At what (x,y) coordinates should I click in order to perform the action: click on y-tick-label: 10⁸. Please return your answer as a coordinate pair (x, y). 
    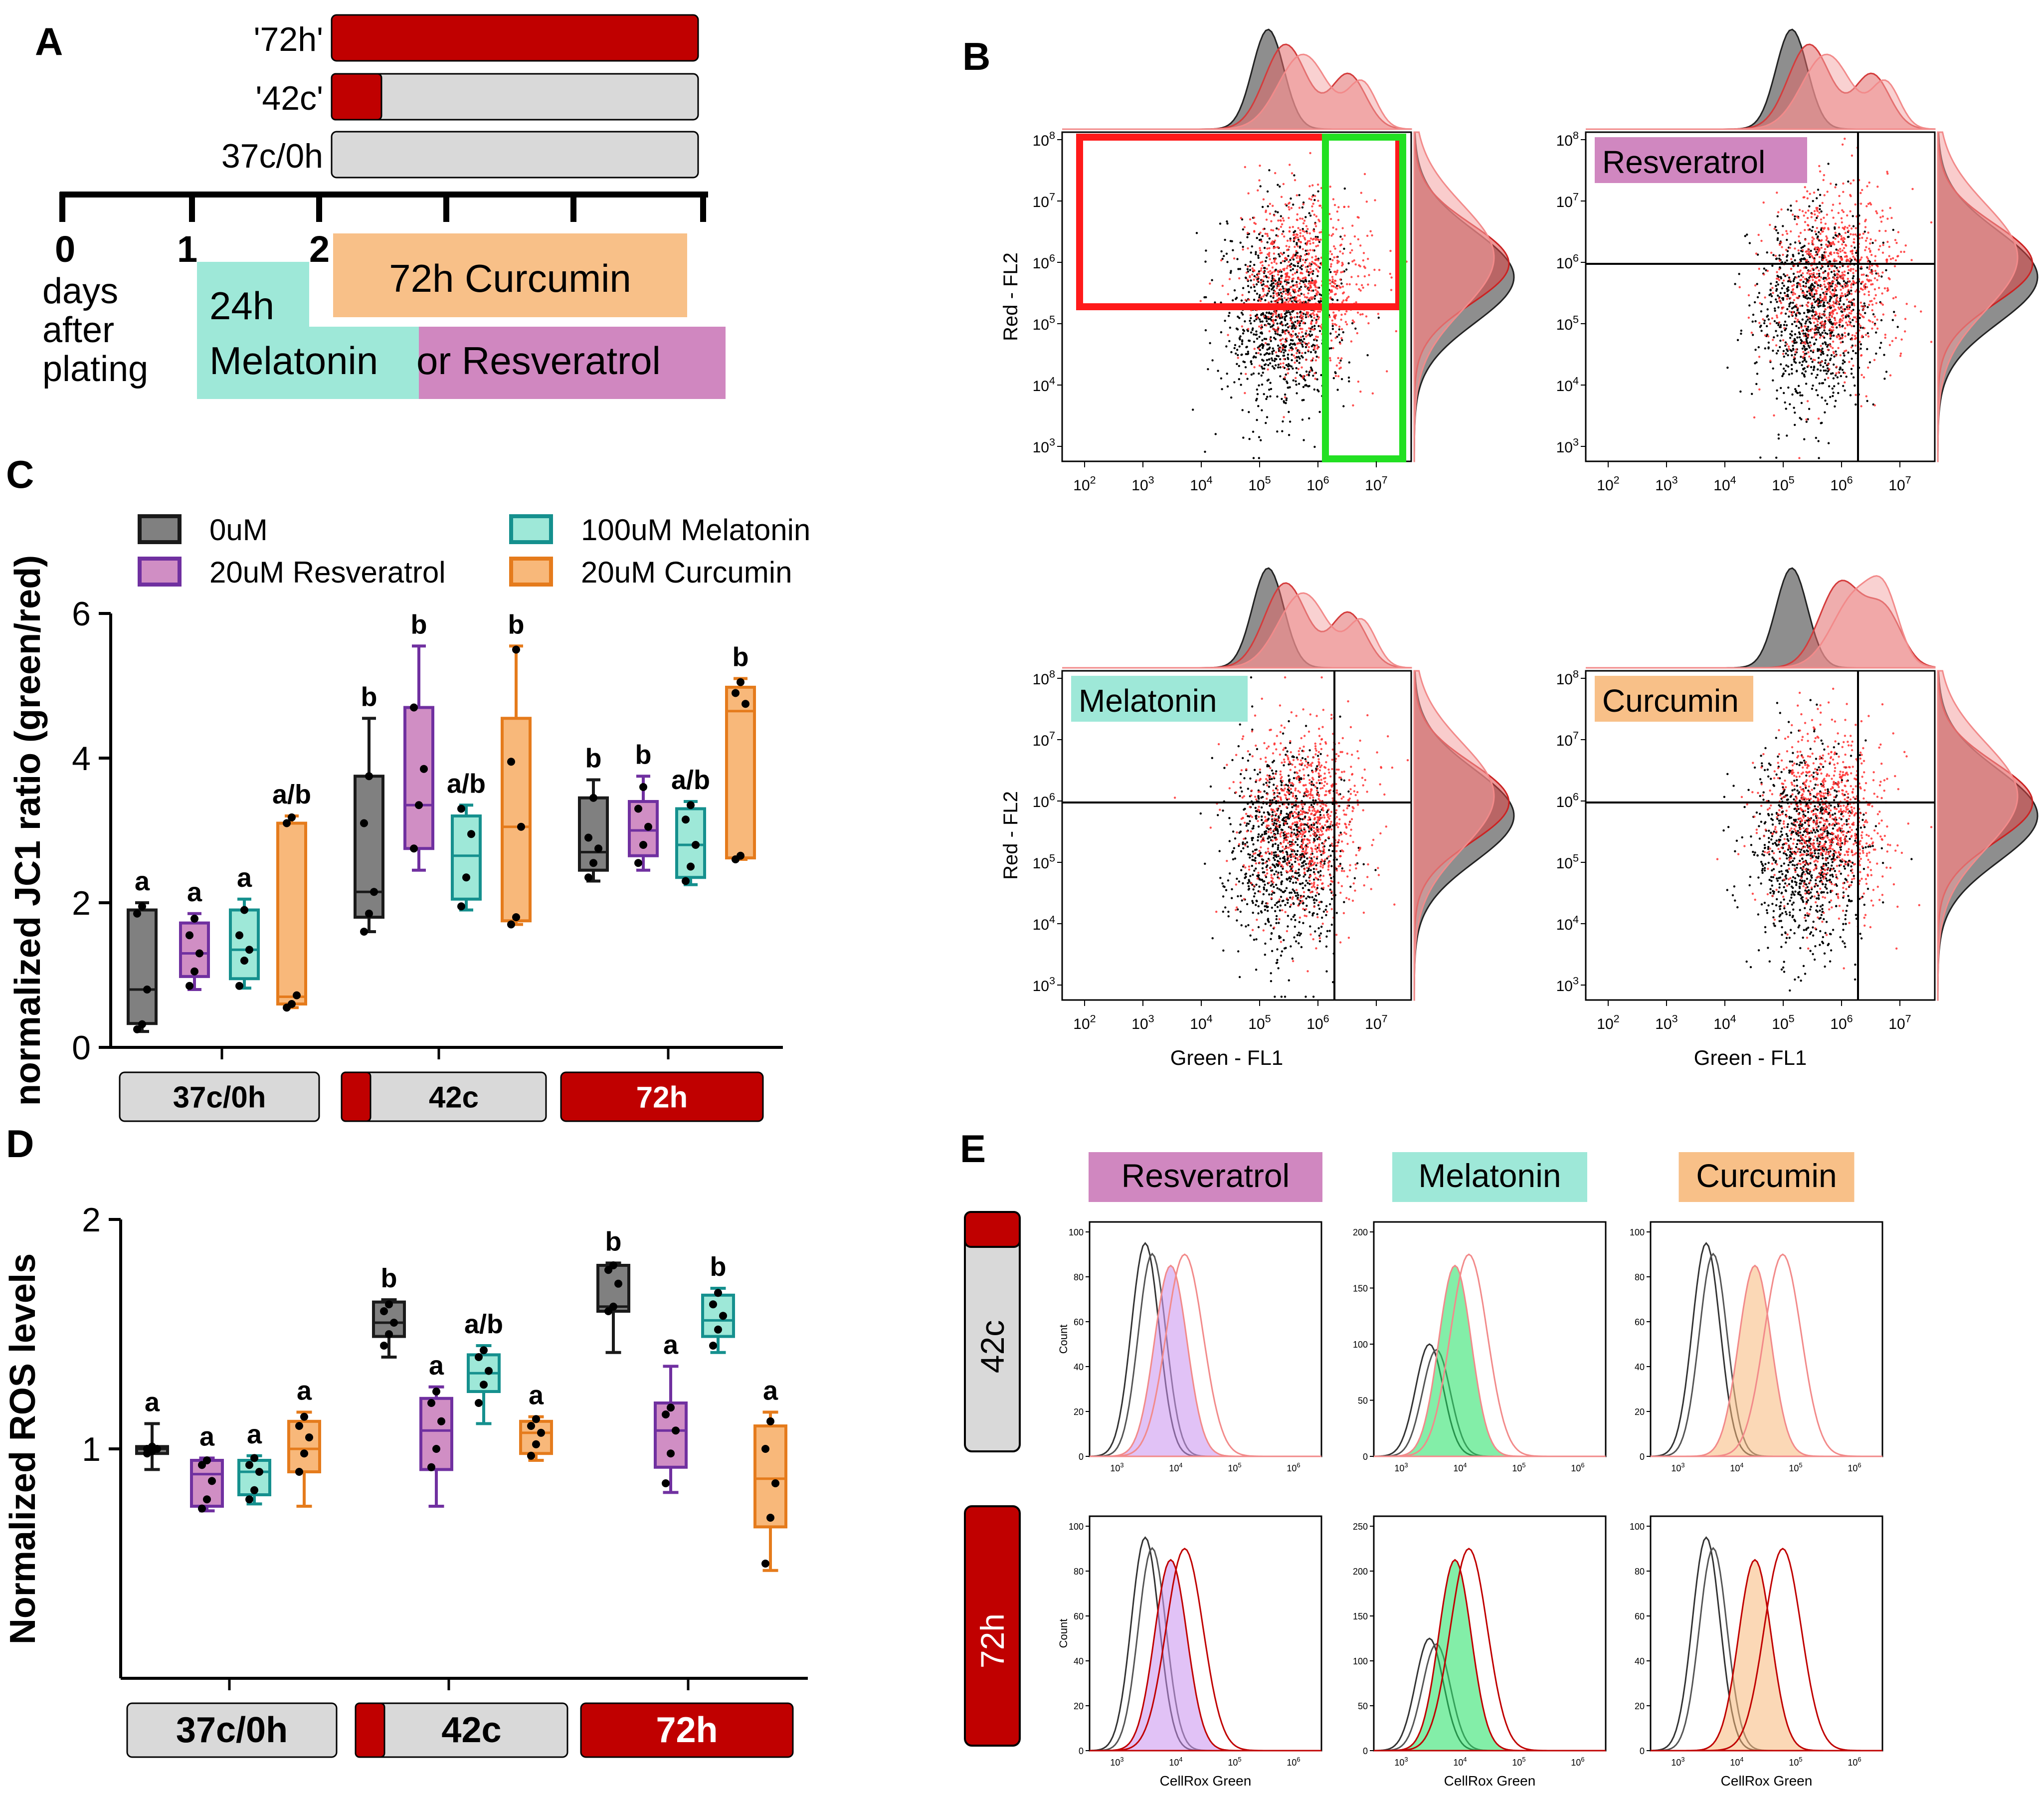
    Looking at the image, I should click on (1567, 139).